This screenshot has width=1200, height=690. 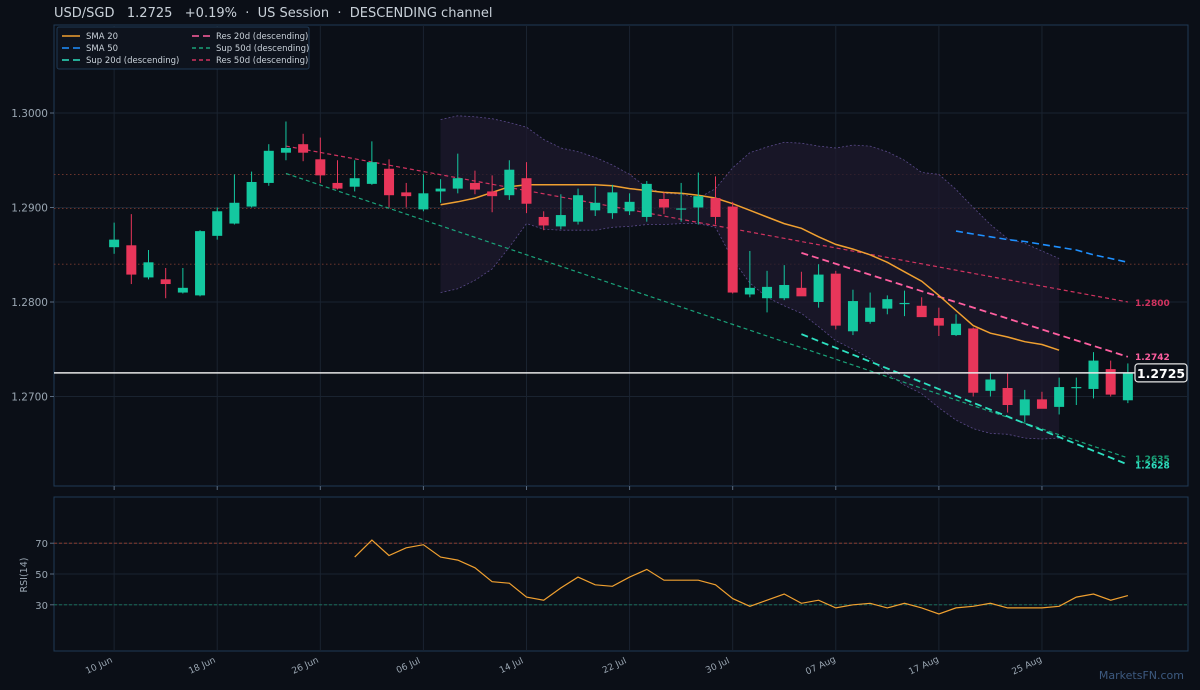 I want to click on x-tick-label: 10 Jun, so click(x=99, y=666).